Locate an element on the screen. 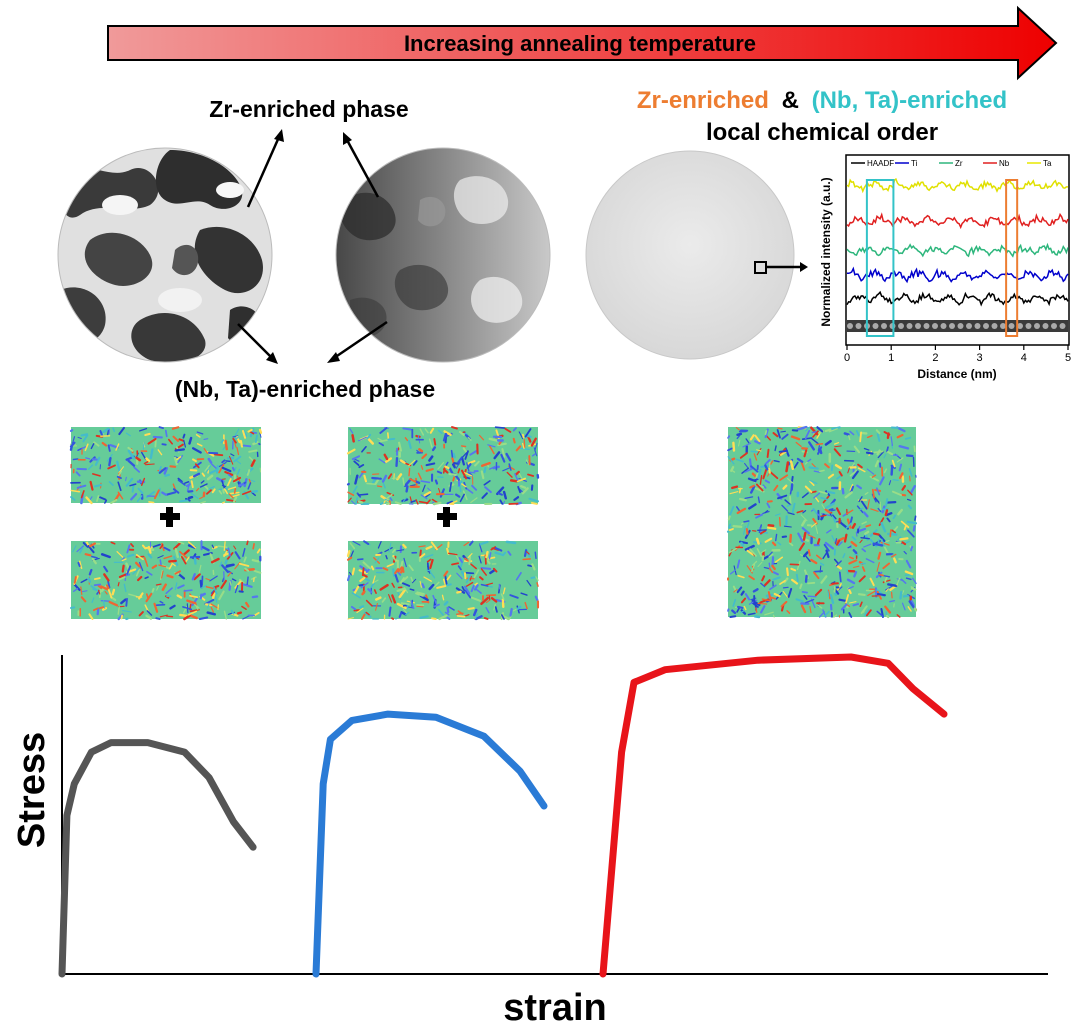 This screenshot has height=1035, width=1080. annealing-arrow: Increasing annealing temperature is located at coordinates (582, 43).